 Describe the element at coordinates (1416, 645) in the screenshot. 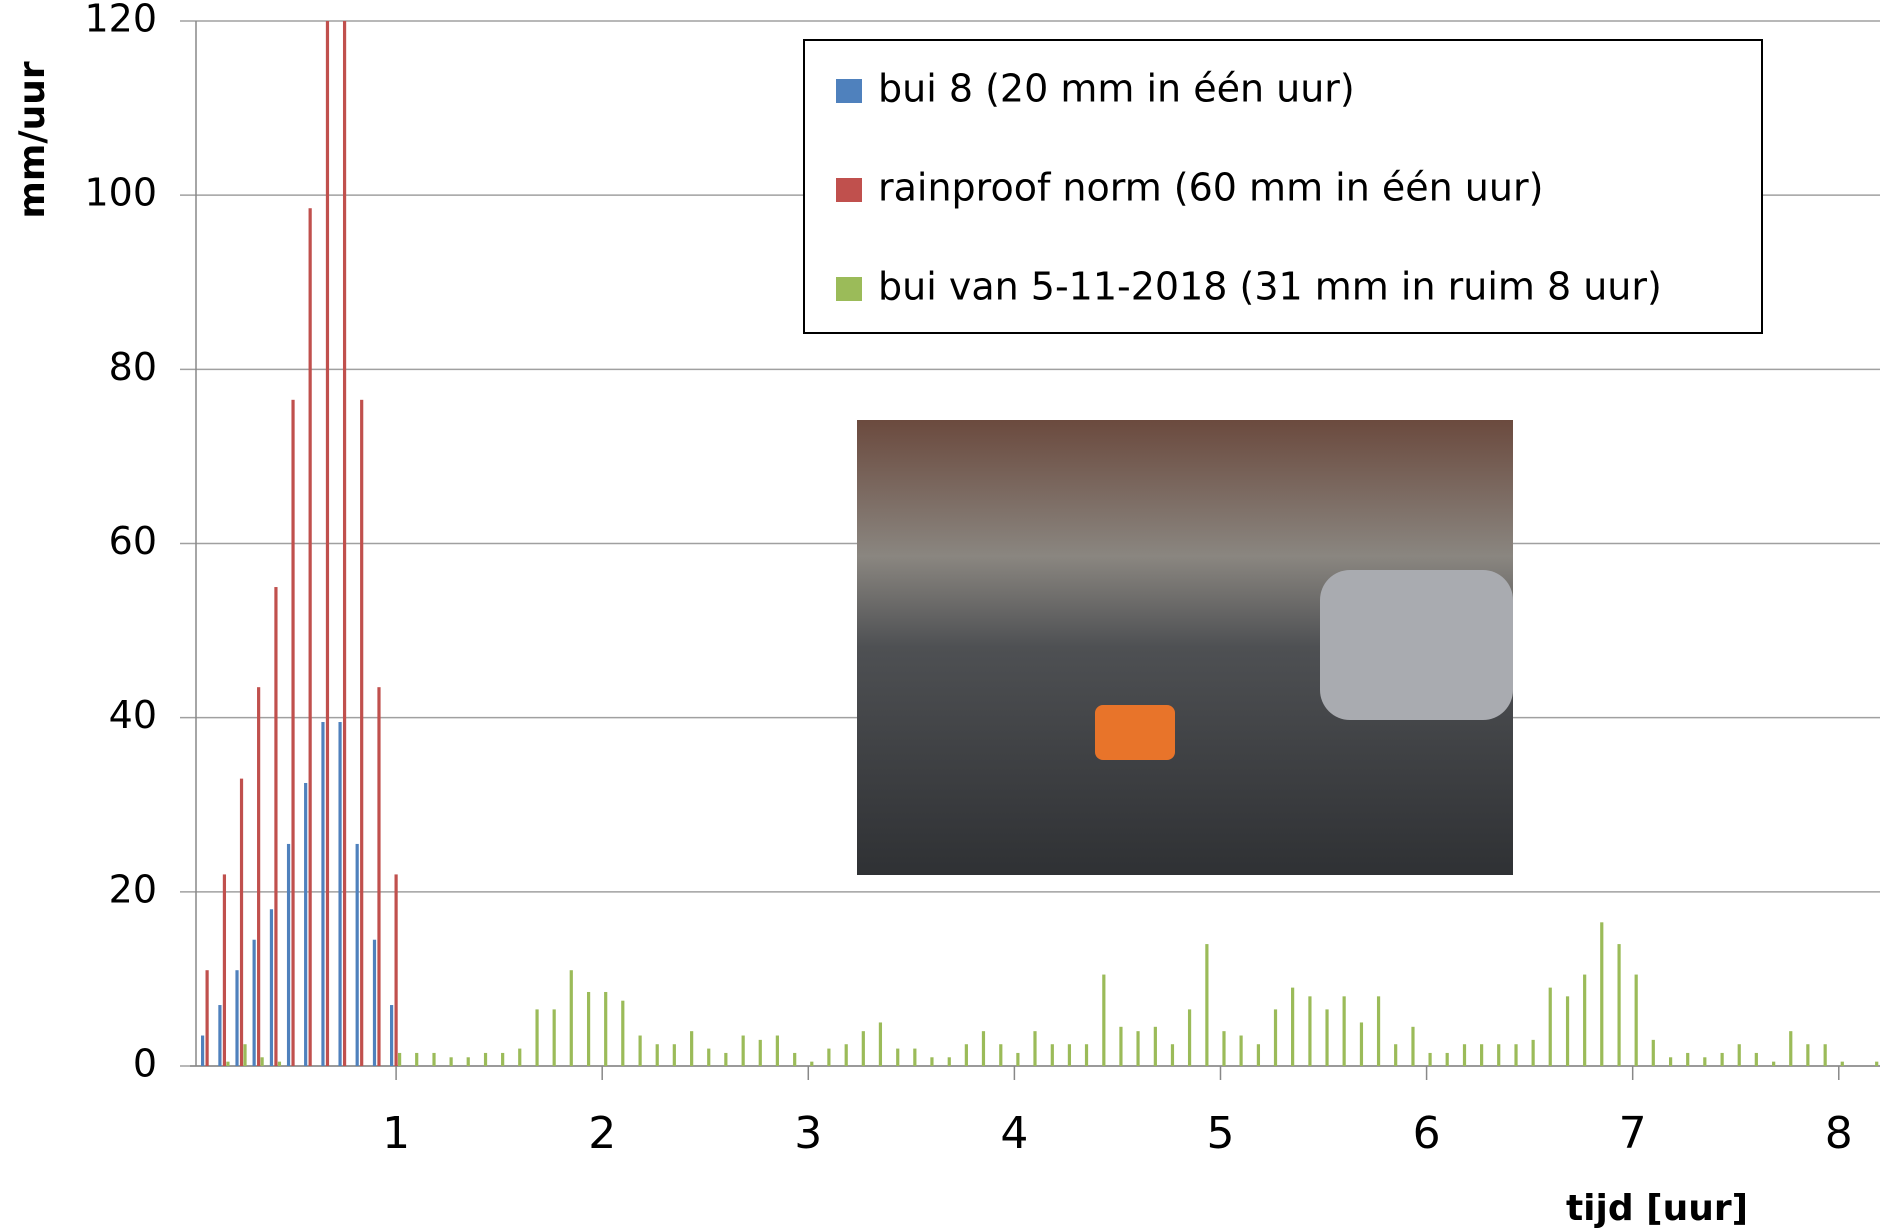

I see `photo-car` at that location.